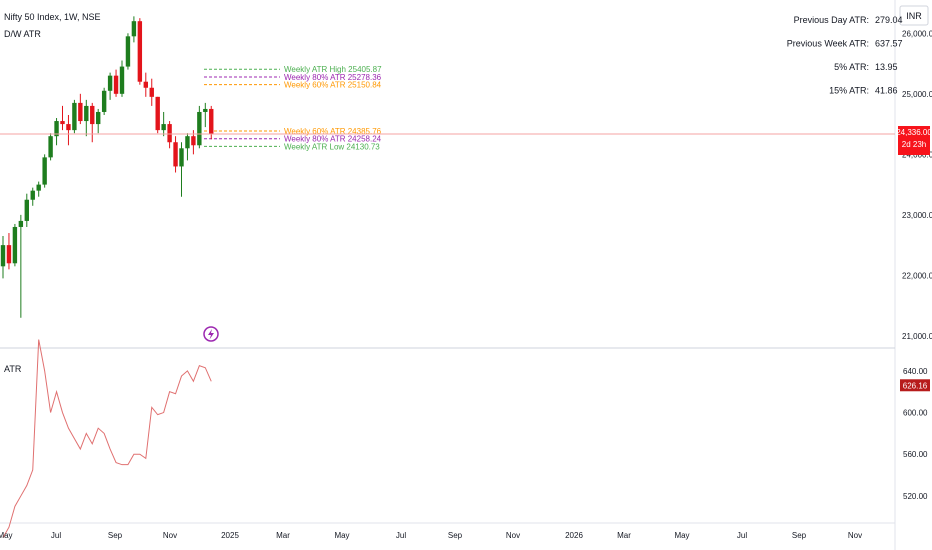 The image size is (932, 550). Describe the element at coordinates (828, 44) in the screenshot. I see `info-label: Previous Week ATR:` at that location.